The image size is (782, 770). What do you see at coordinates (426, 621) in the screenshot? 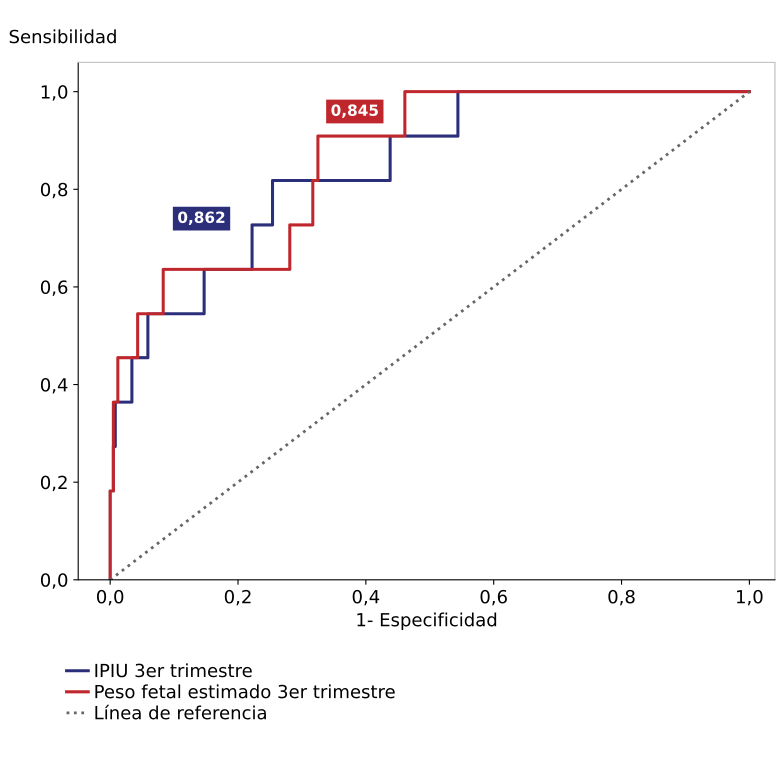
I see `x-axis-title: 1- Especificidad` at bounding box center [426, 621].